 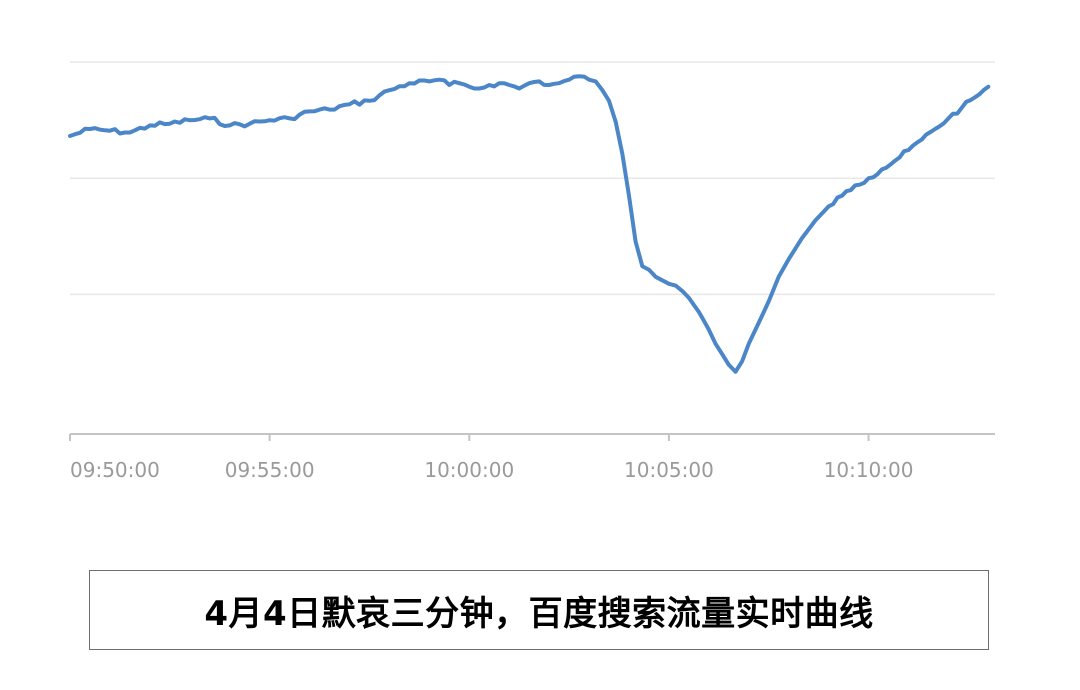 What do you see at coordinates (469, 470) in the screenshot?
I see `x-tick-label: 10:00:00` at bounding box center [469, 470].